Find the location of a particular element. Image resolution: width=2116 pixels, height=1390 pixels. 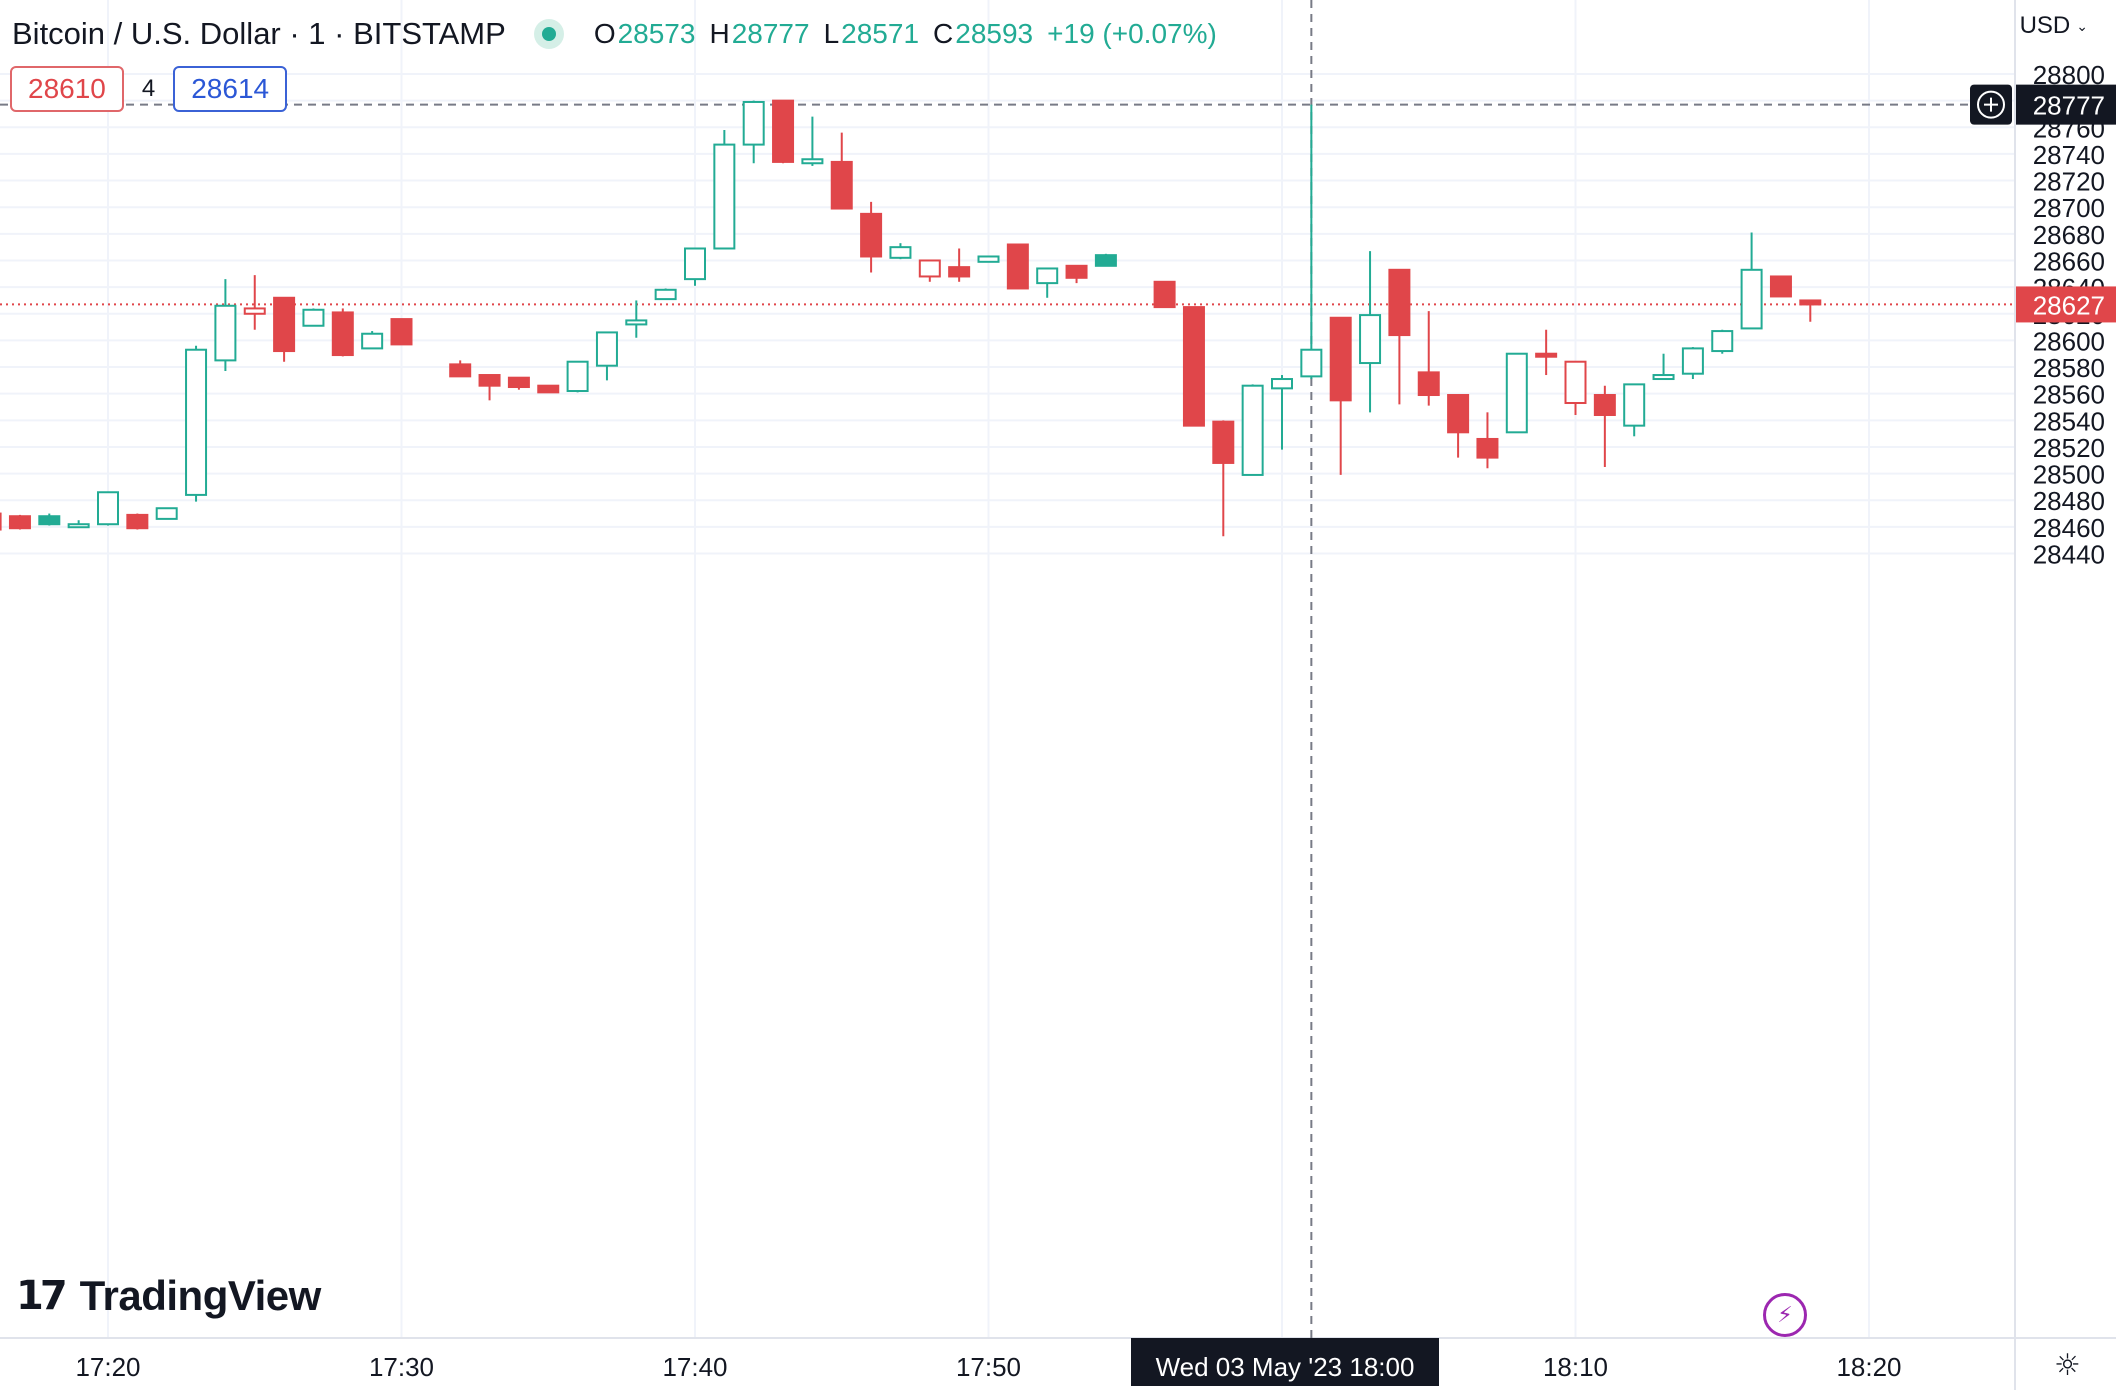

price-tick-label: 28500 is located at coordinates (2069, 475).